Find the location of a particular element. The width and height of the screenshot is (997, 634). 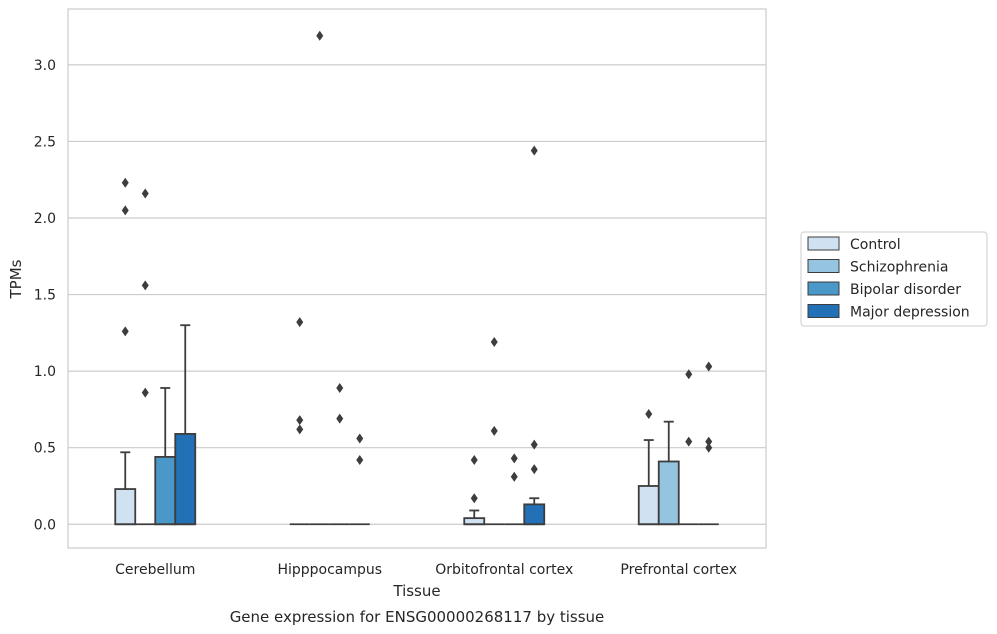

legend-label: Bipolar disorder is located at coordinates (905, 290).